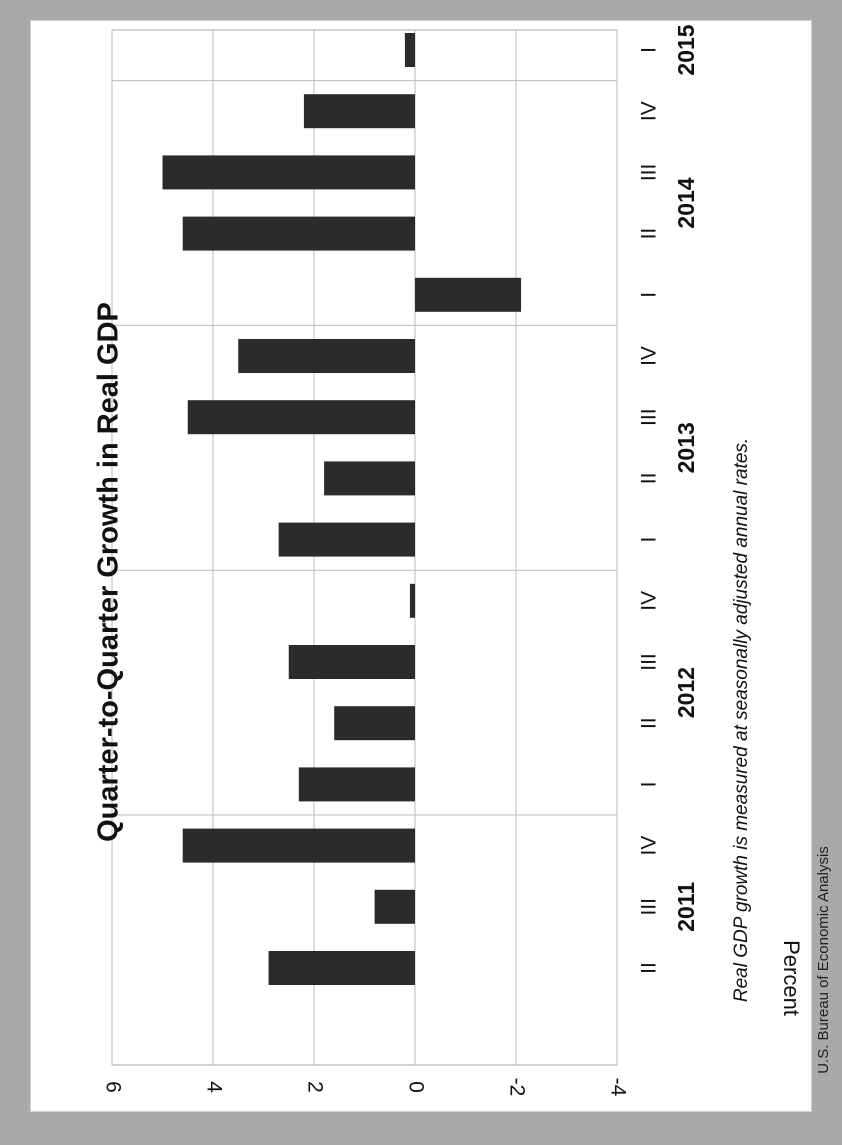 The width and height of the screenshot is (842, 1145). What do you see at coordinates (415, 1087) in the screenshot?
I see `y-tick-label: 0` at bounding box center [415, 1087].